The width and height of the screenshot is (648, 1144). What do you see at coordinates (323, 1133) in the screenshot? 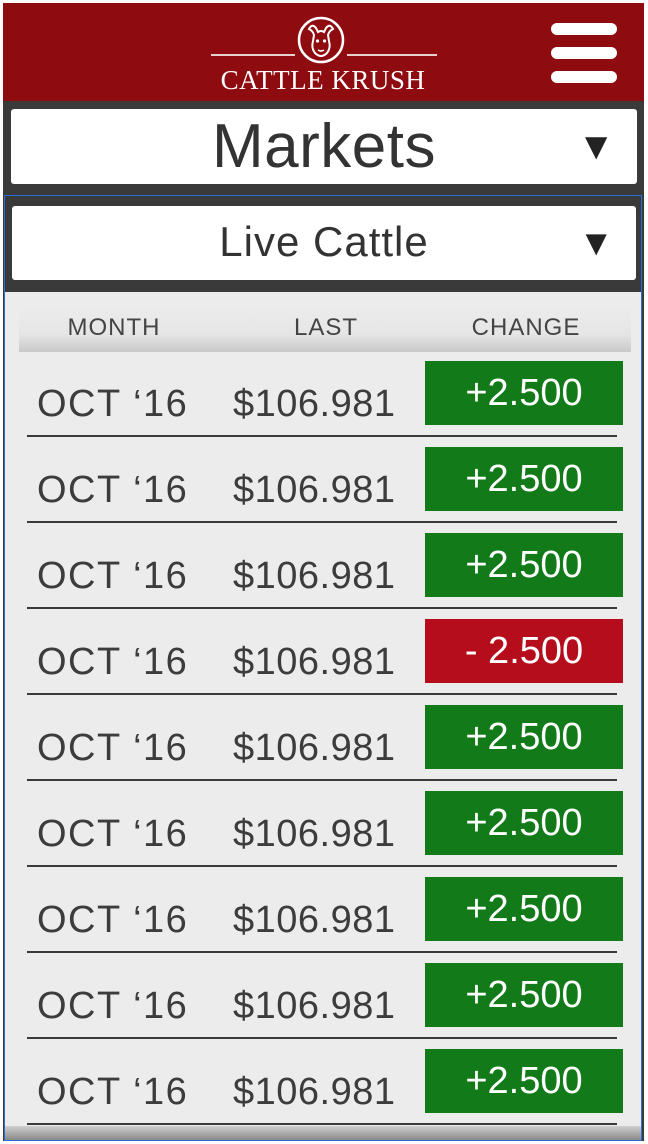
I see `bottom-scroll-edge` at bounding box center [323, 1133].